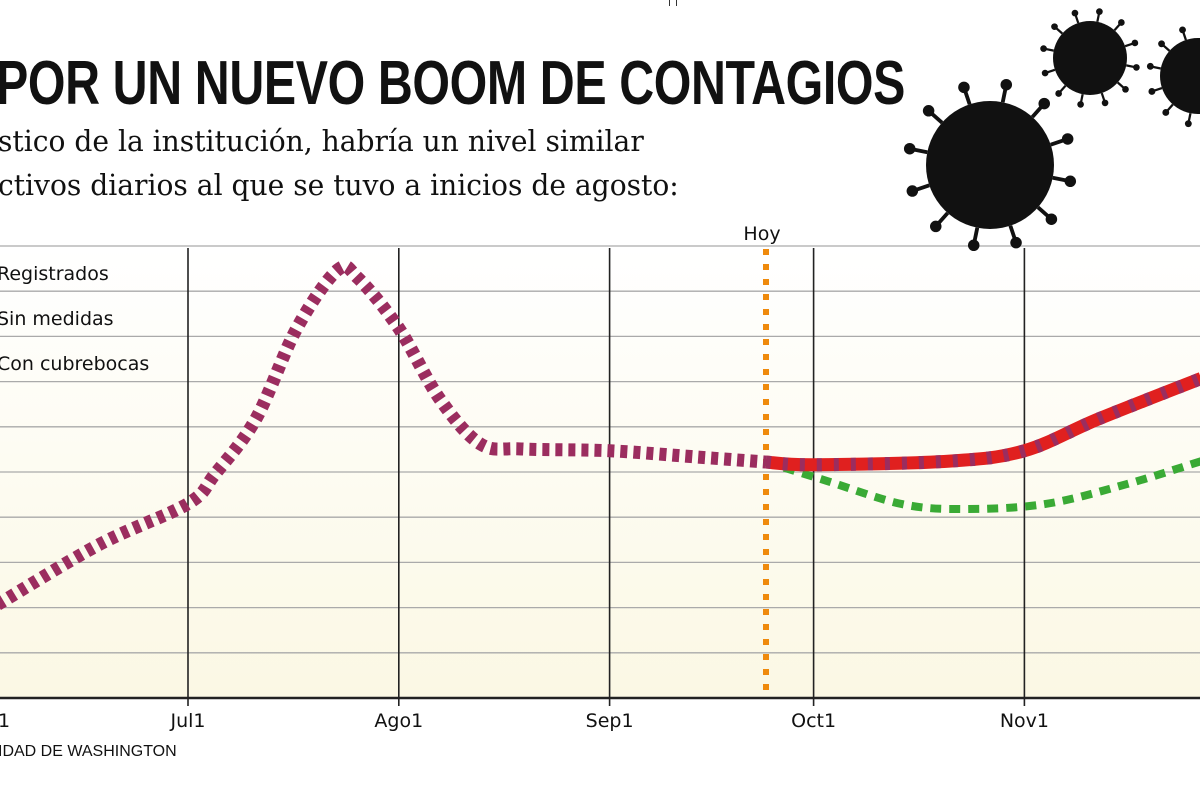 This screenshot has height=800, width=1200. I want to click on source-note: IDAD DE WASHINGTON, so click(88, 751).